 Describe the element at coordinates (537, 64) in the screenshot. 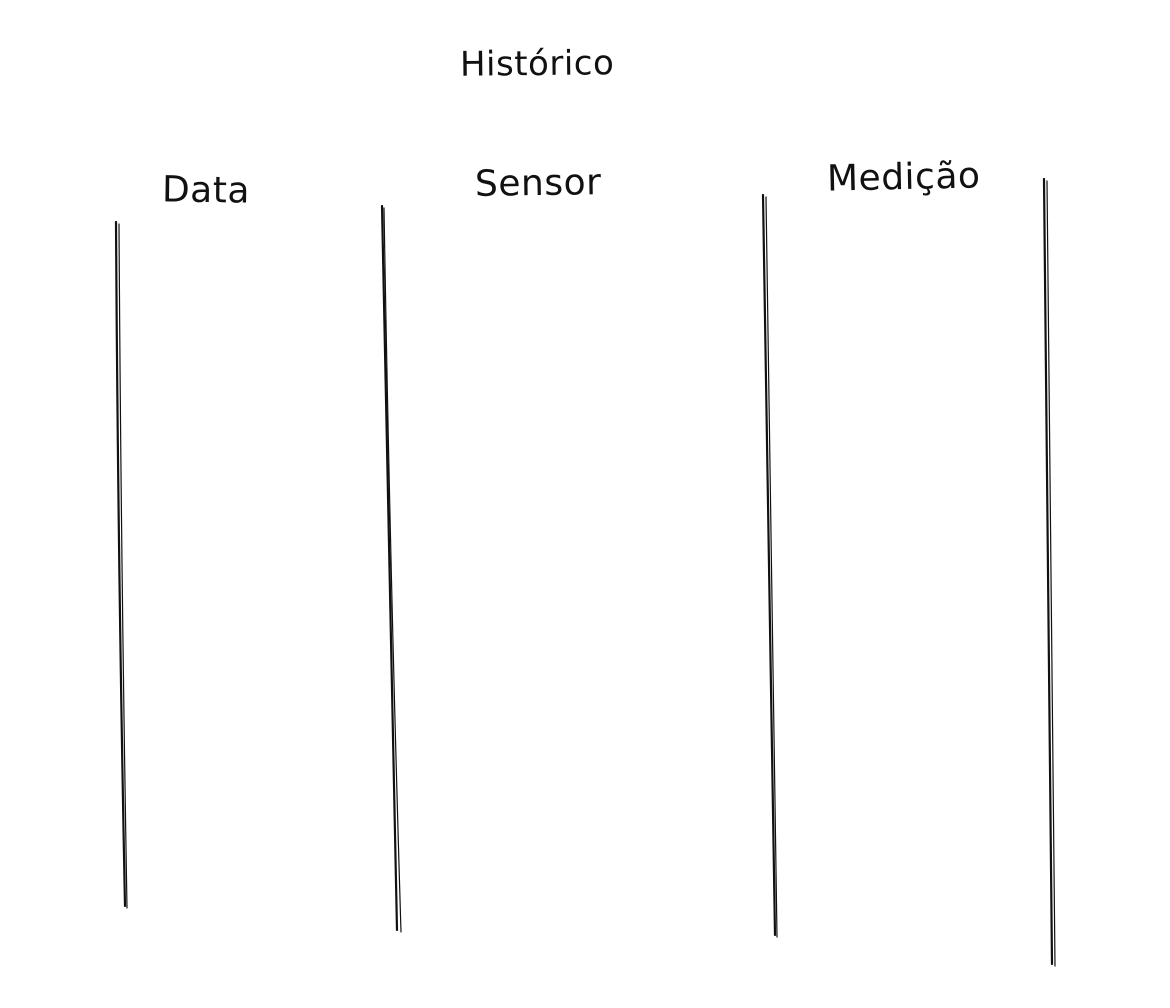

I see `page-title: Histórico` at that location.